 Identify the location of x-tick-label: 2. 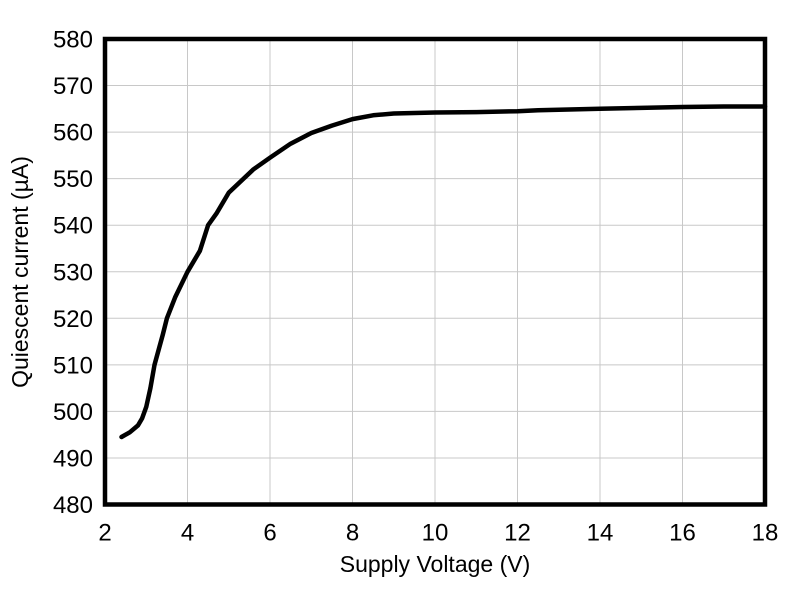
(104, 533).